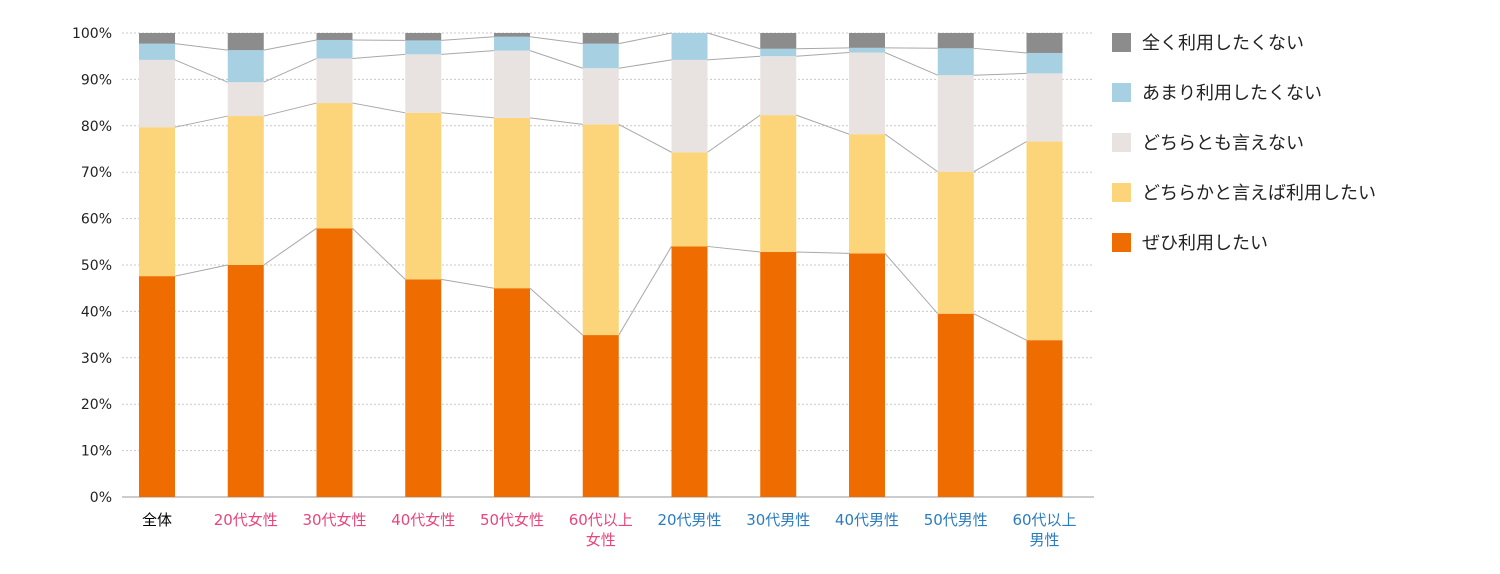  What do you see at coordinates (601, 540) in the screenshot?
I see `x-tick-label: 女性` at bounding box center [601, 540].